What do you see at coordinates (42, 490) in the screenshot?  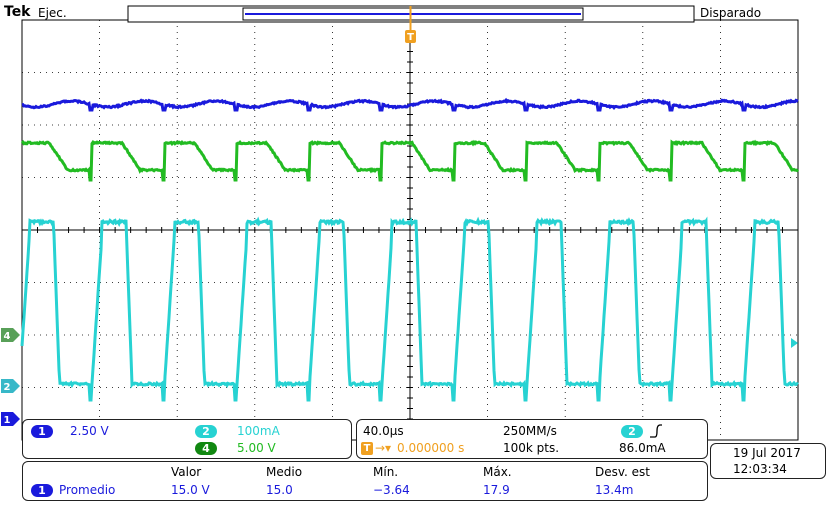 I see `measurement-ch1-badge: 1` at bounding box center [42, 490].